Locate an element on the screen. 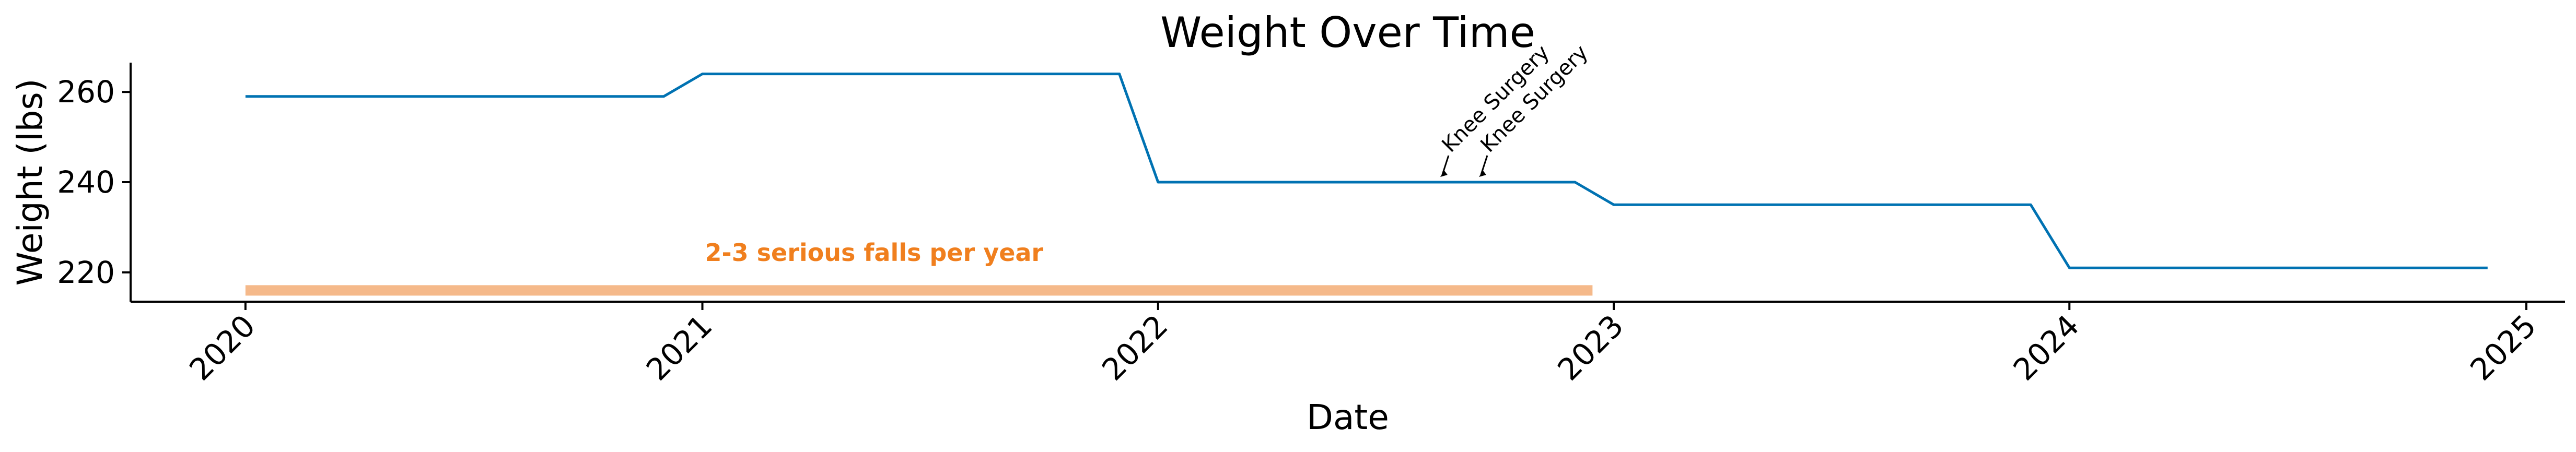 The width and height of the screenshot is (2576, 452). y-tick-label: 260 is located at coordinates (86, 92).